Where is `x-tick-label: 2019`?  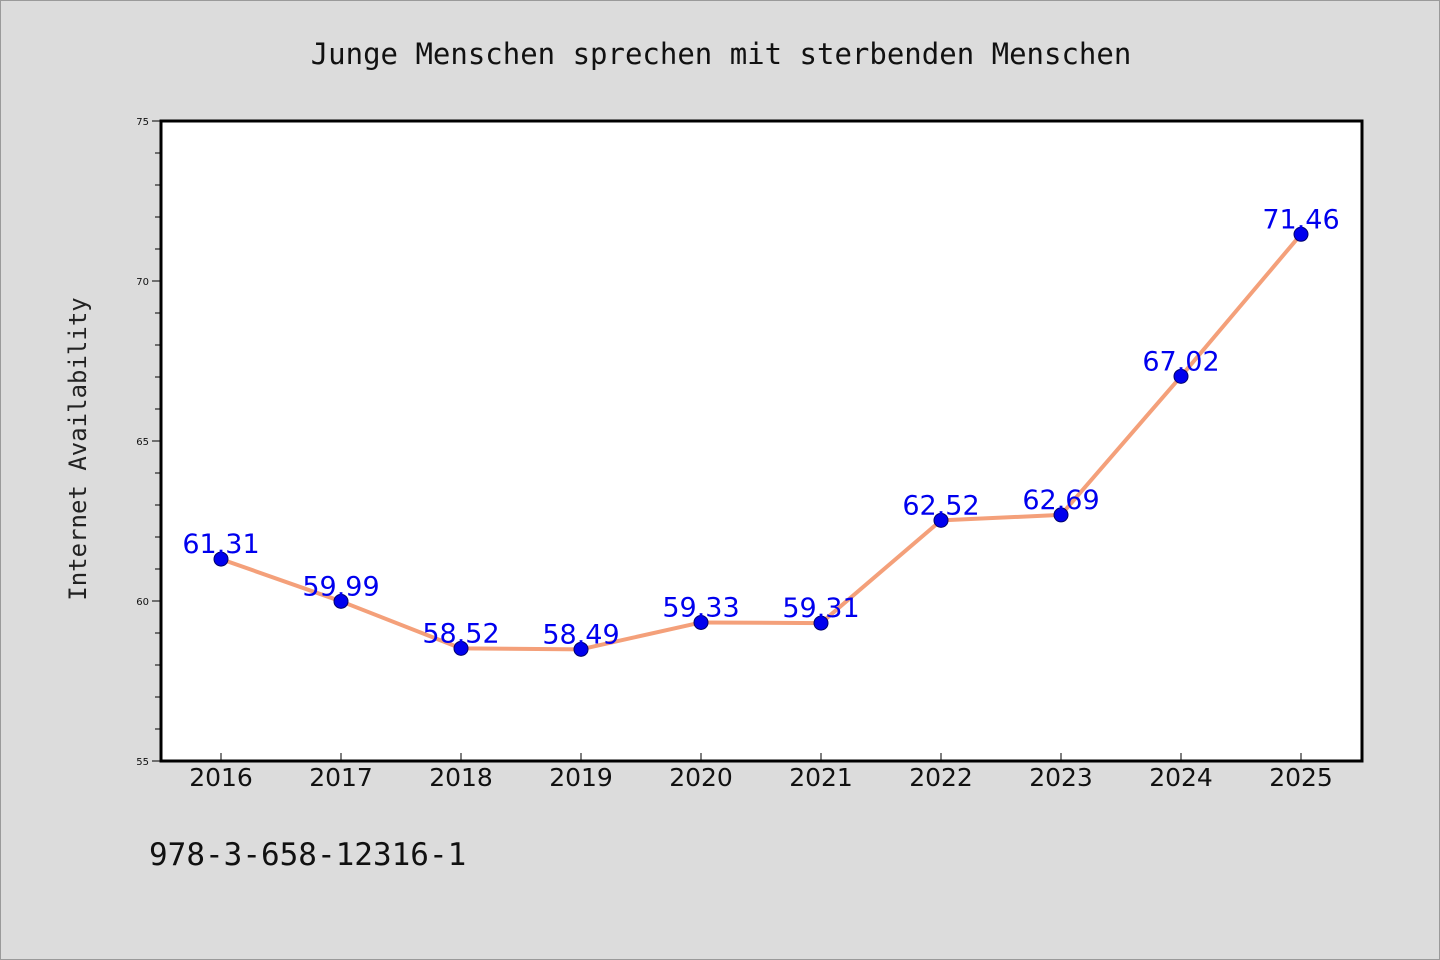
x-tick-label: 2019 is located at coordinates (581, 777).